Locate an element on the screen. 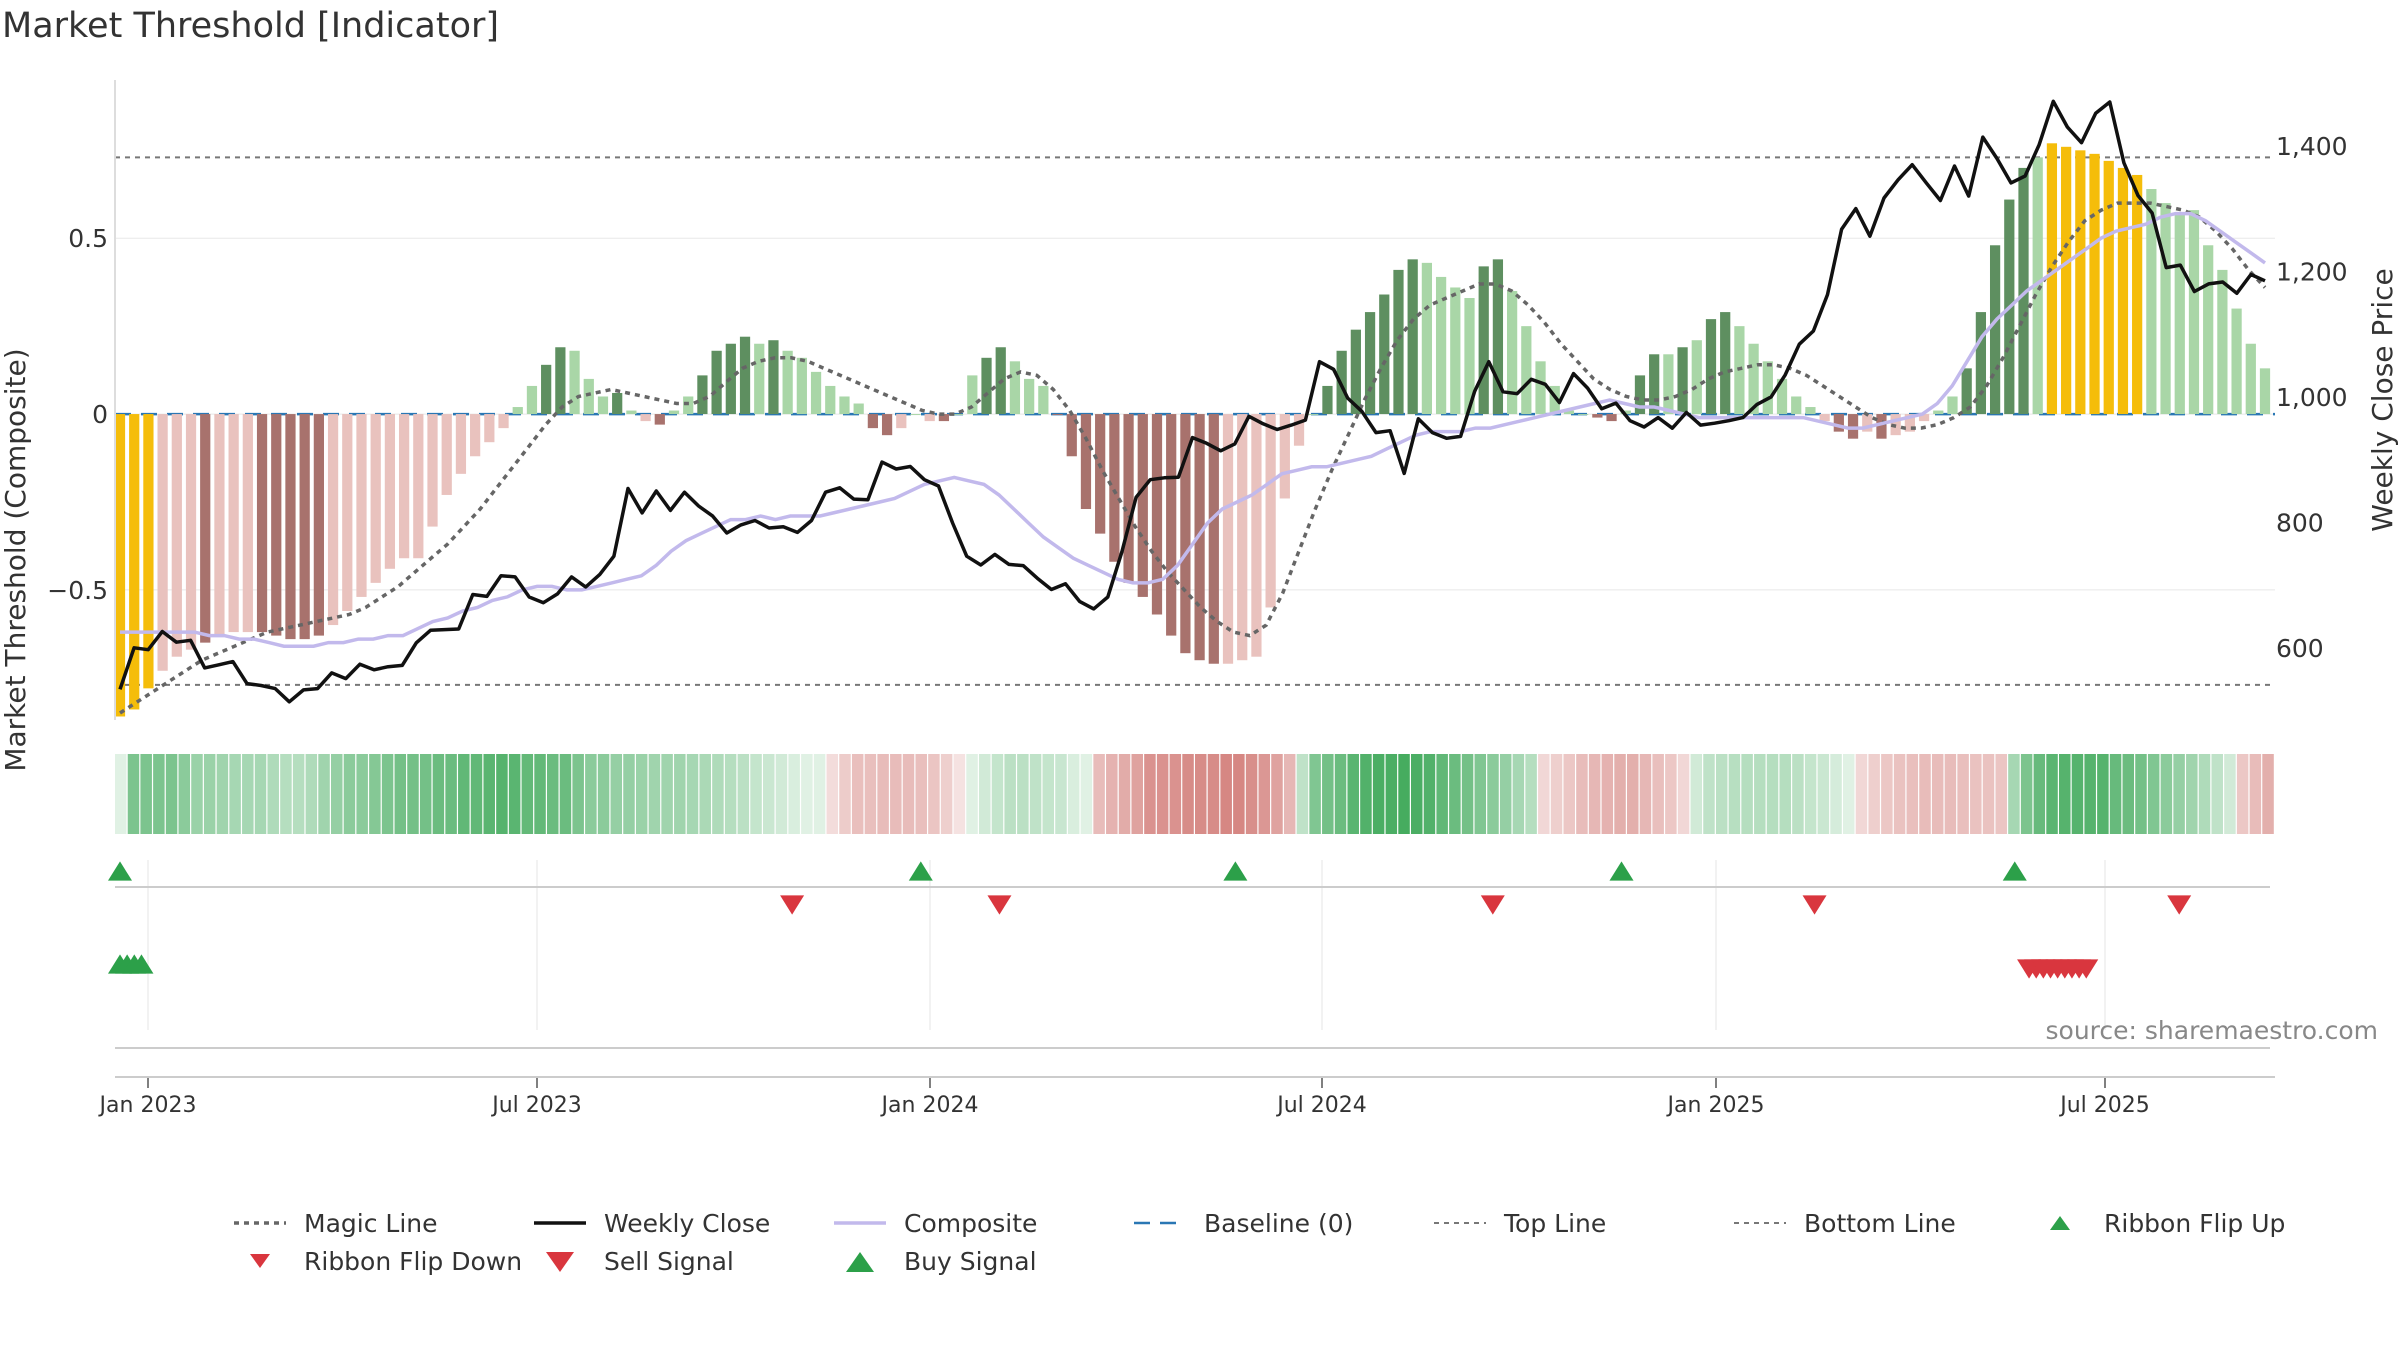 The image size is (2400, 1350). chart-title: Market Threshold [Indicator] is located at coordinates (251, 26).